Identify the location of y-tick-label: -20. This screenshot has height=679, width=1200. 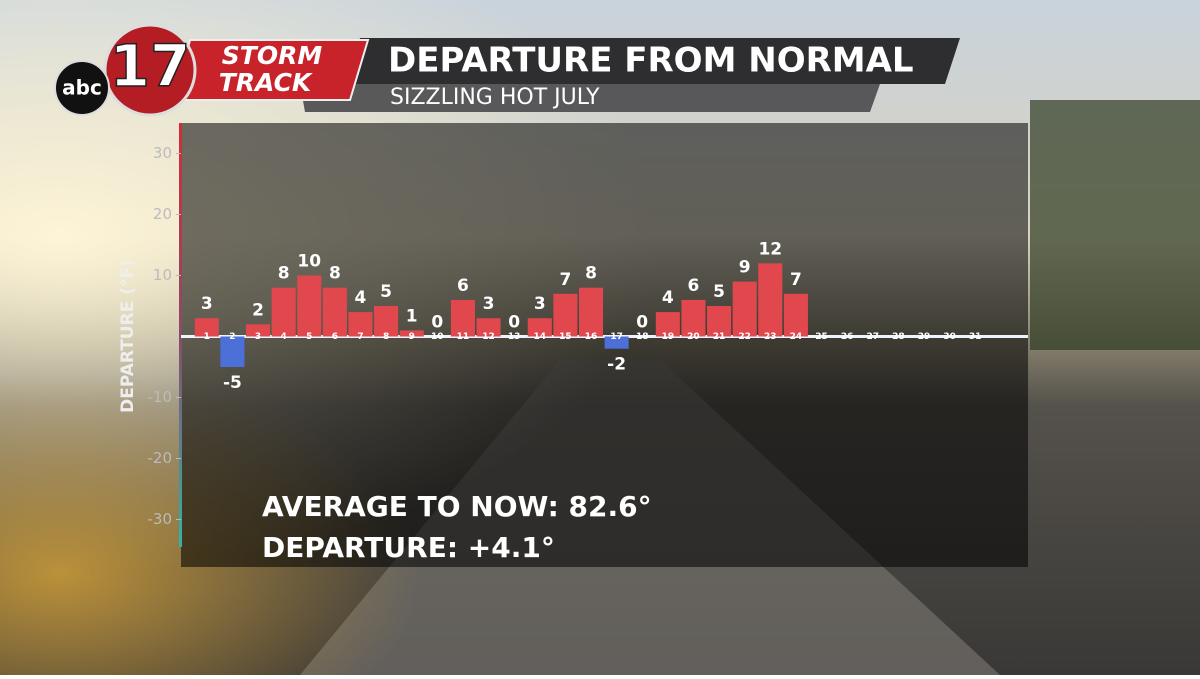
(160, 458).